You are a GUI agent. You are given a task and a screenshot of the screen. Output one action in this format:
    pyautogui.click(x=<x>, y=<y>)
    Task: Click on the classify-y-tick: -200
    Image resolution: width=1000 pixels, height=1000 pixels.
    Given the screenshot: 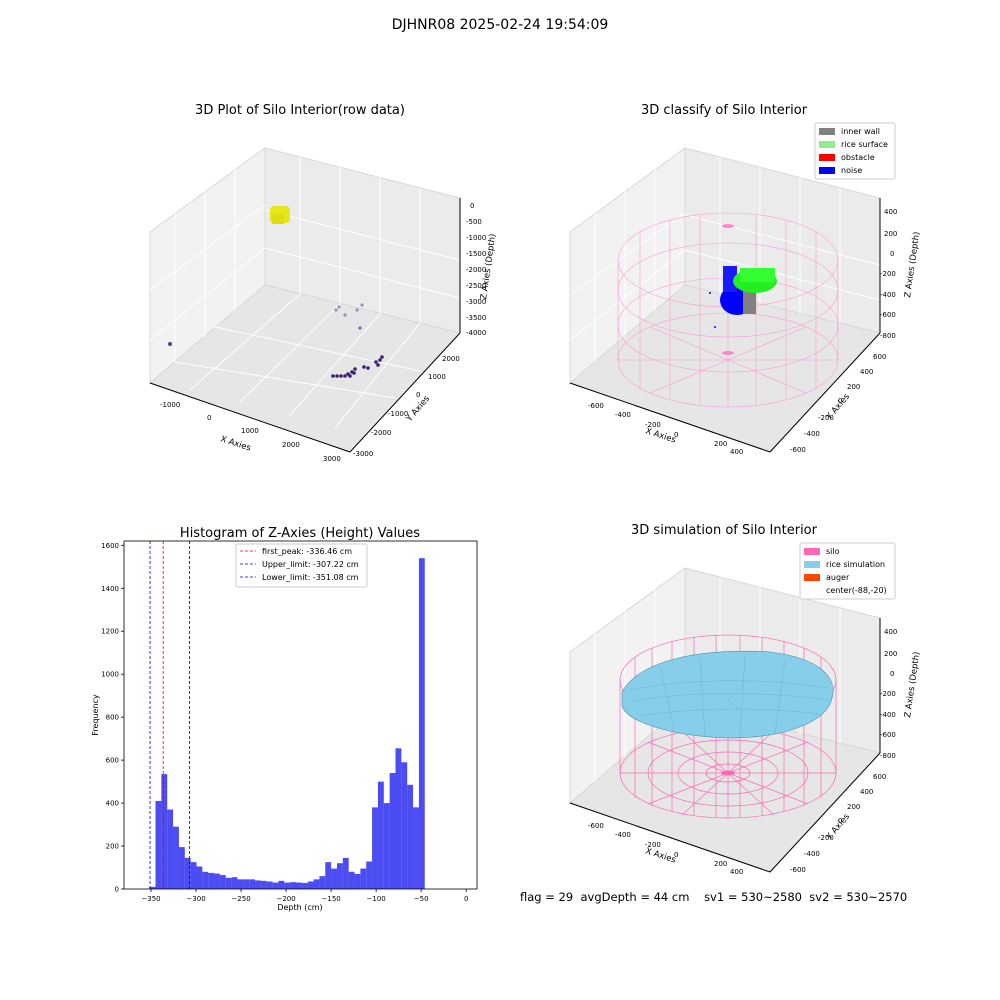 What is the action you would take?
    pyautogui.click(x=826, y=418)
    